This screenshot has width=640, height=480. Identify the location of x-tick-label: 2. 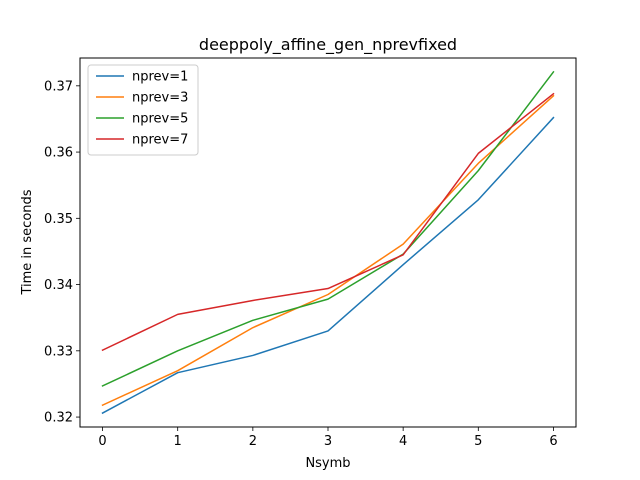
(253, 441).